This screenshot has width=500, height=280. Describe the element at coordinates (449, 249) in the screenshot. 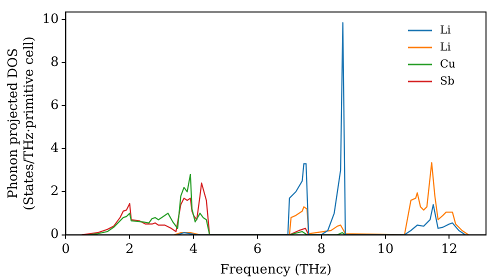

I see `x-tick-label: 12` at that location.